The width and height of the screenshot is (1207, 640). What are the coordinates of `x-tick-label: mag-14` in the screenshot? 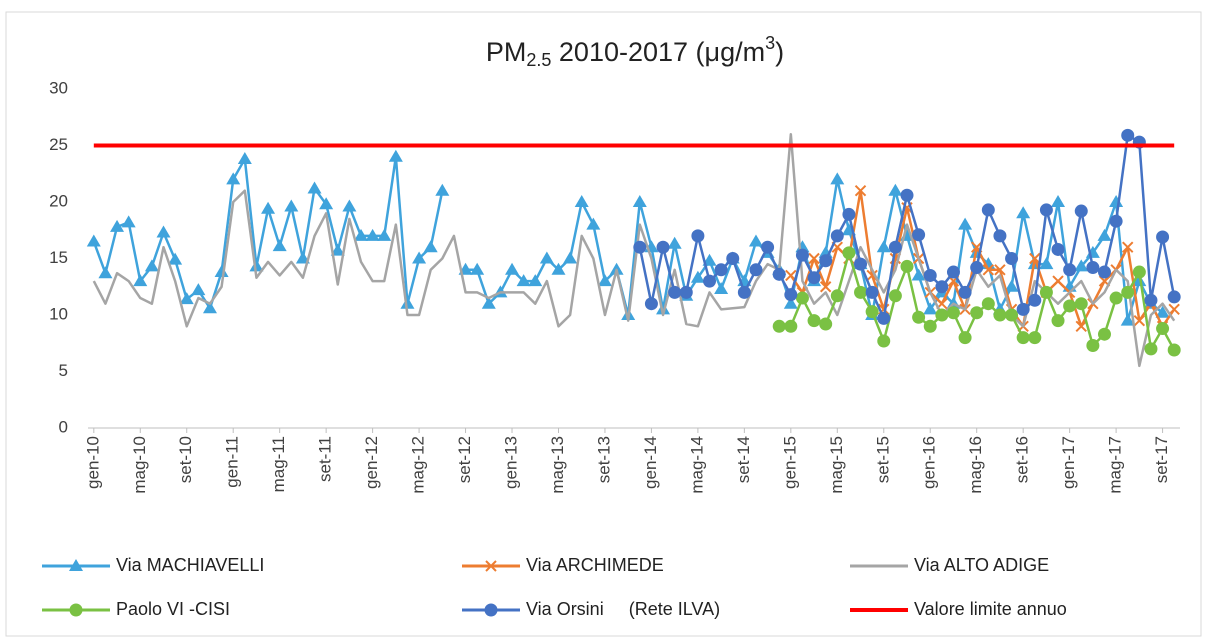 It's located at (696, 465).